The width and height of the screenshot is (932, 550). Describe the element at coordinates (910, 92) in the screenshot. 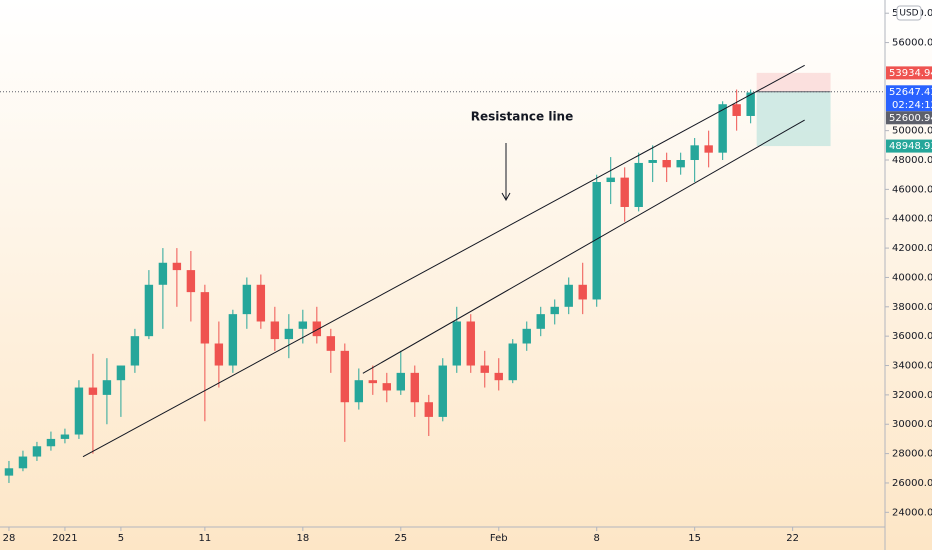

I see `price-label: 52647.43` at that location.